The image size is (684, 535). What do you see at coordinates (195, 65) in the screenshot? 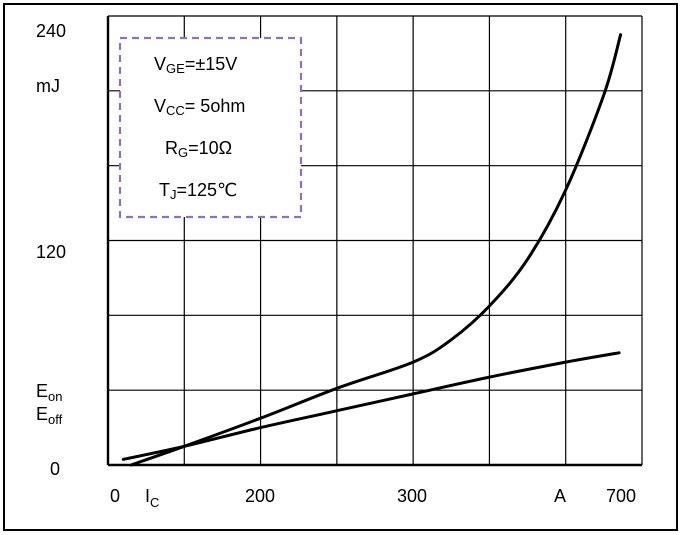
I see `condition-vge: VGE=±15V` at bounding box center [195, 65].